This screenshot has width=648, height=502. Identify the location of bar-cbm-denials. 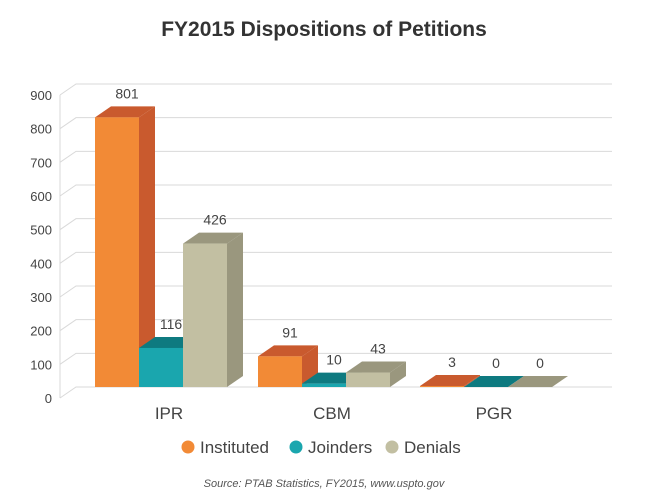
(376, 374).